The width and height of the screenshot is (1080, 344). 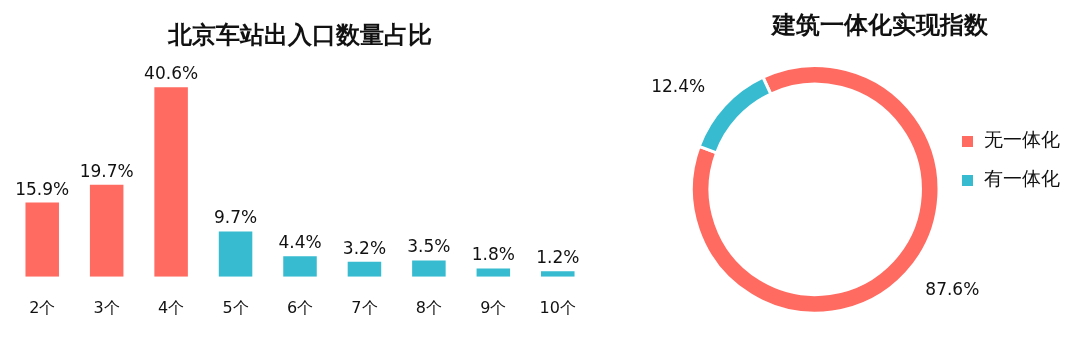 What do you see at coordinates (42, 188) in the screenshot?
I see `data-label: 15.9%` at bounding box center [42, 188].